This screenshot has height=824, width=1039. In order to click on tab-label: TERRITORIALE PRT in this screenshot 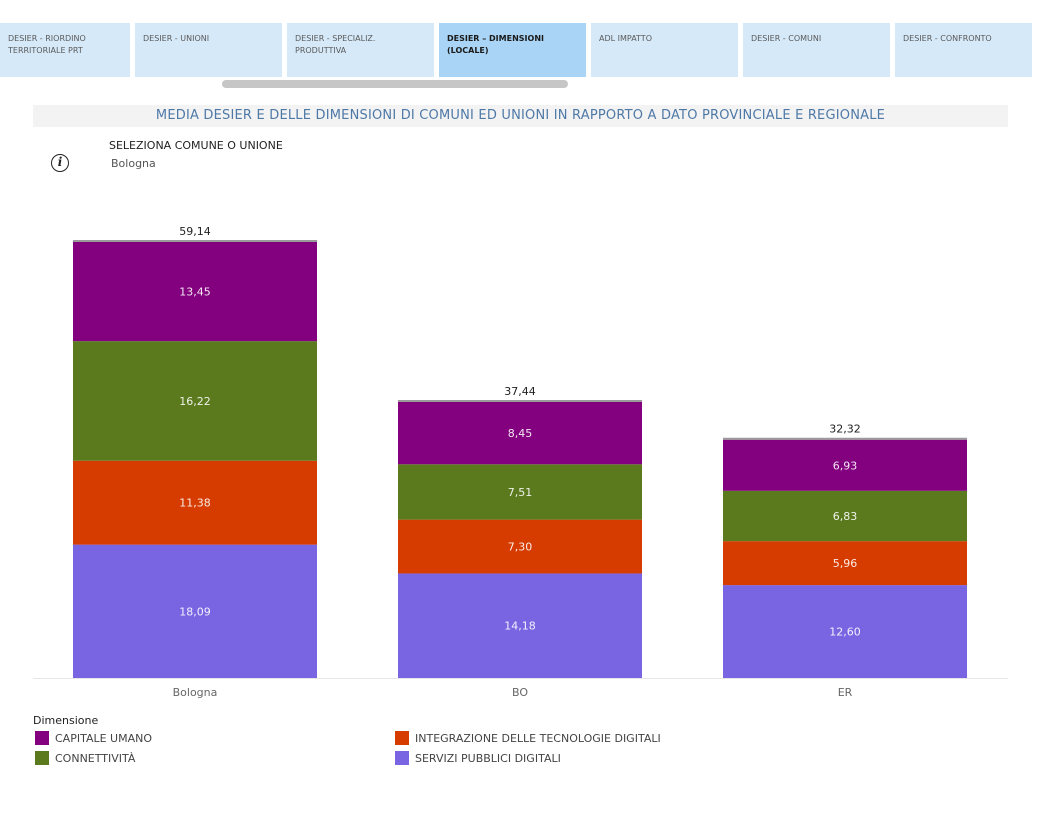, I will do `click(45, 50)`.